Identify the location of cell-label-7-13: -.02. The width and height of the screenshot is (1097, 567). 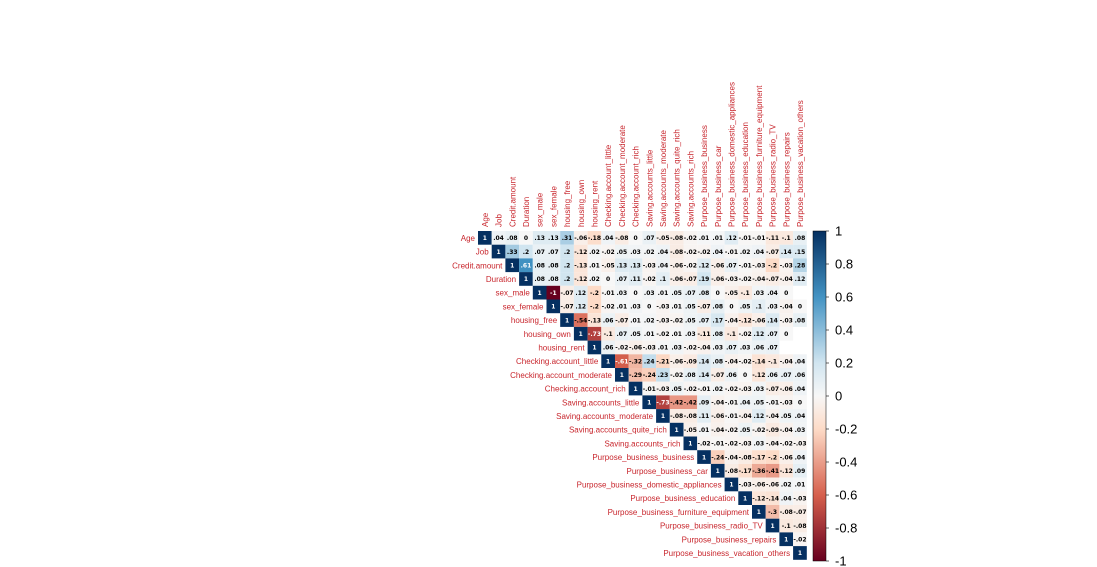
(662, 334).